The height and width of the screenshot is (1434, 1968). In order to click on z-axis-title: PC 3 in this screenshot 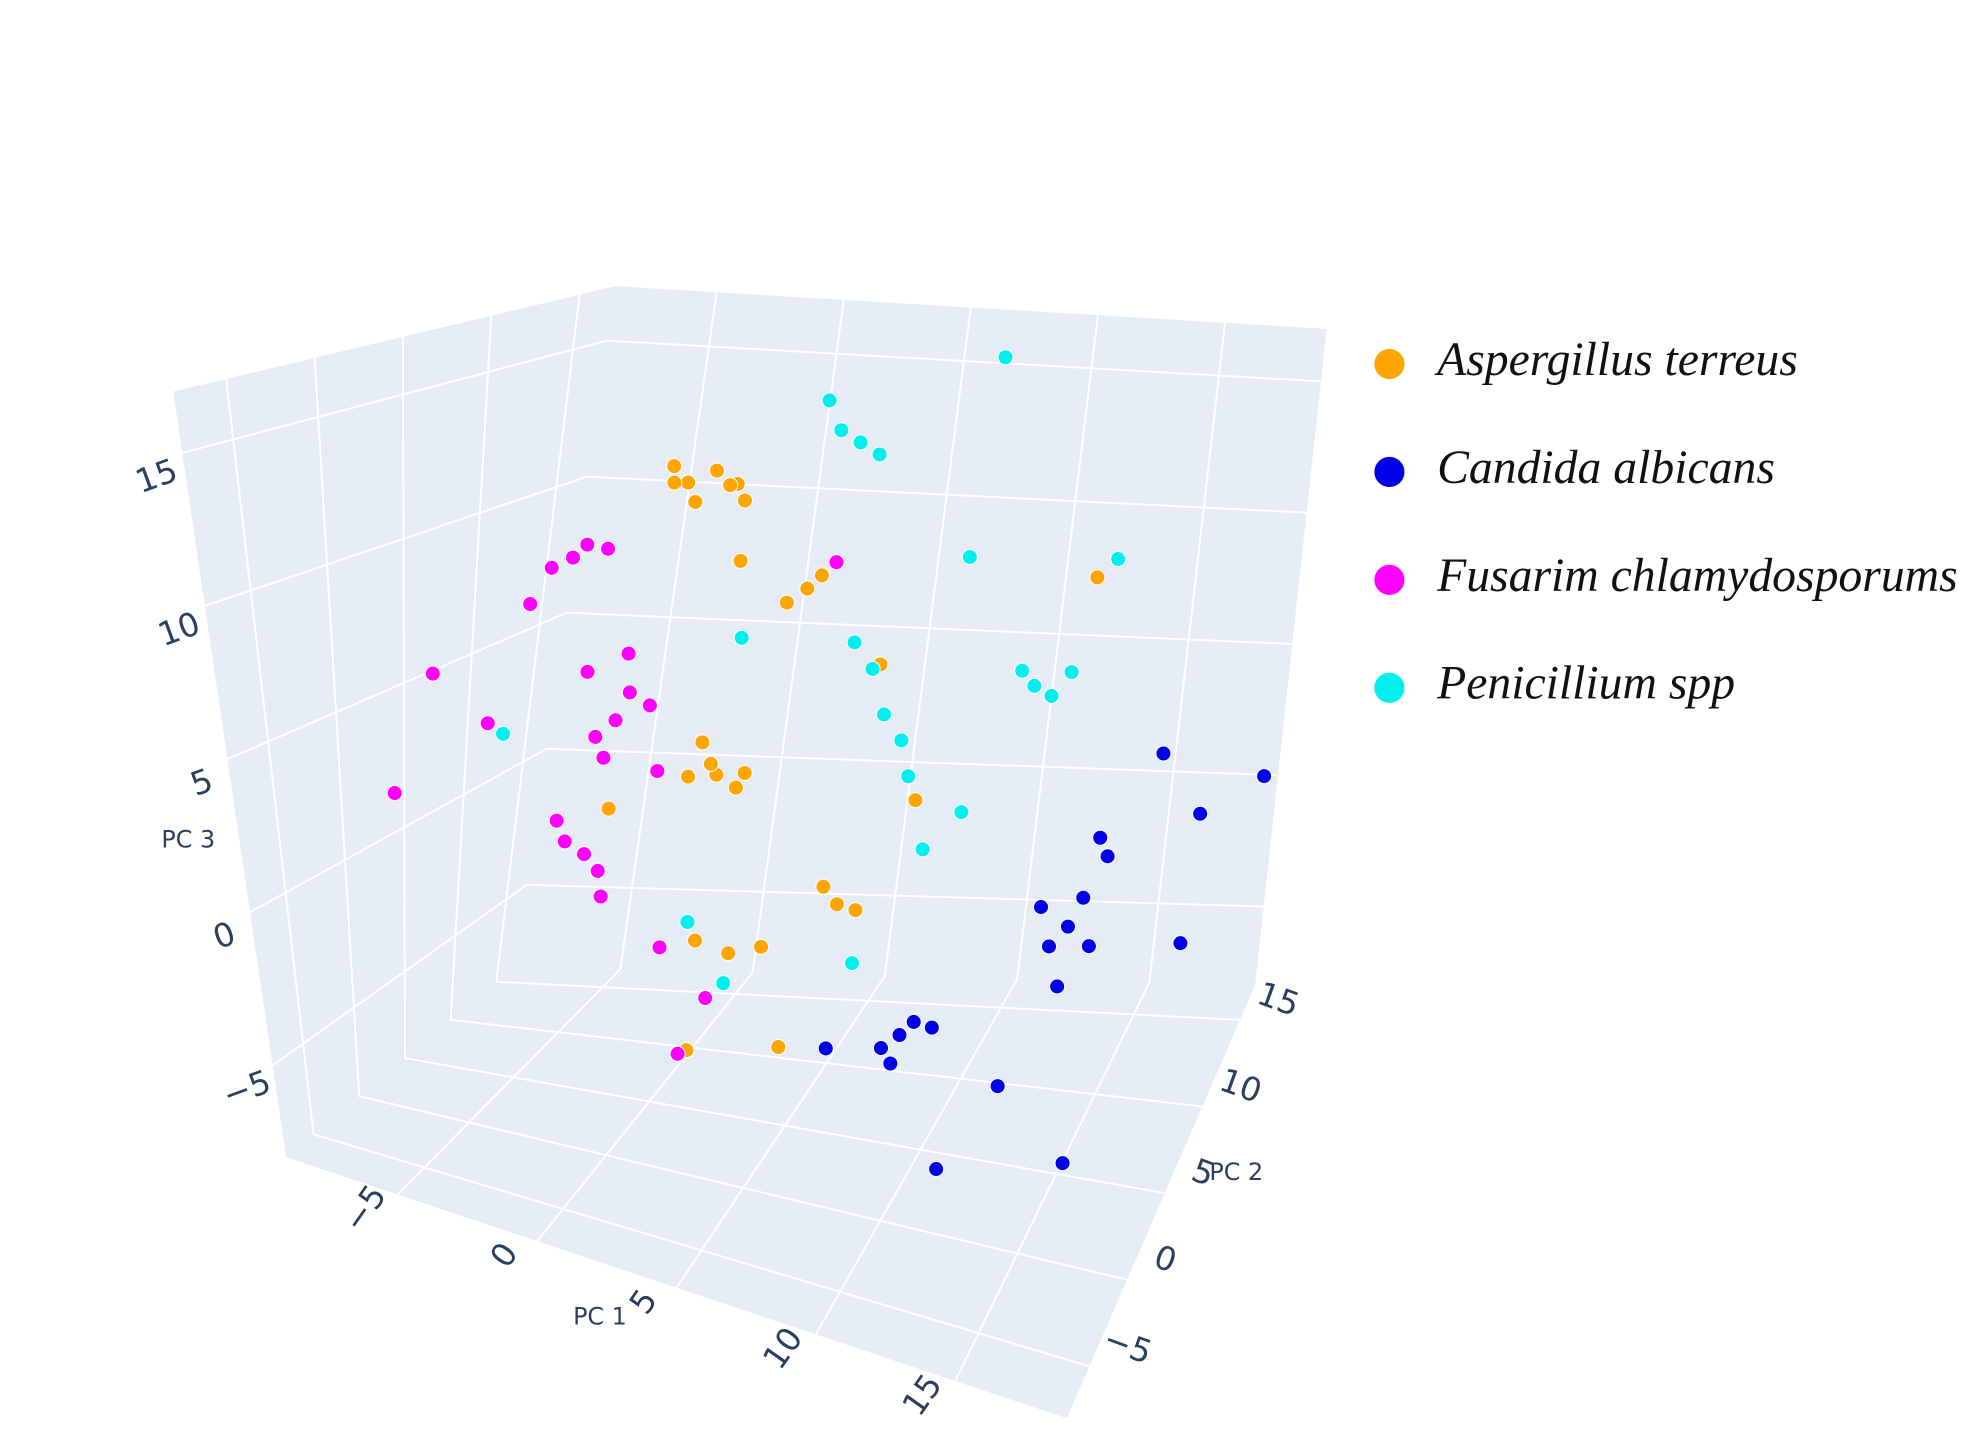, I will do `click(188, 839)`.